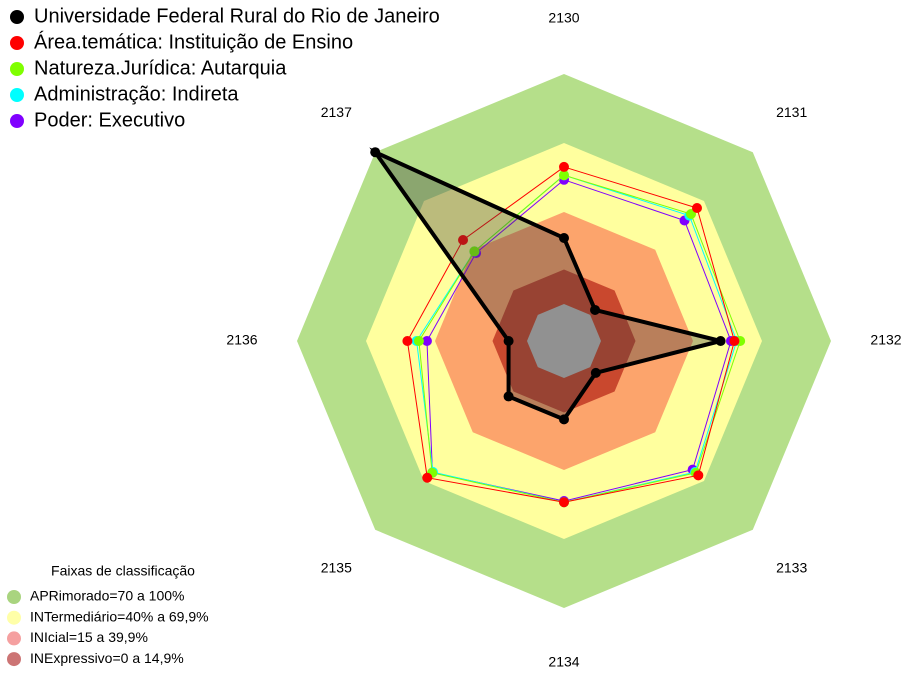 The height and width of the screenshot is (673, 905). Describe the element at coordinates (791, 567) in the screenshot. I see `axis-label: 2133` at that location.